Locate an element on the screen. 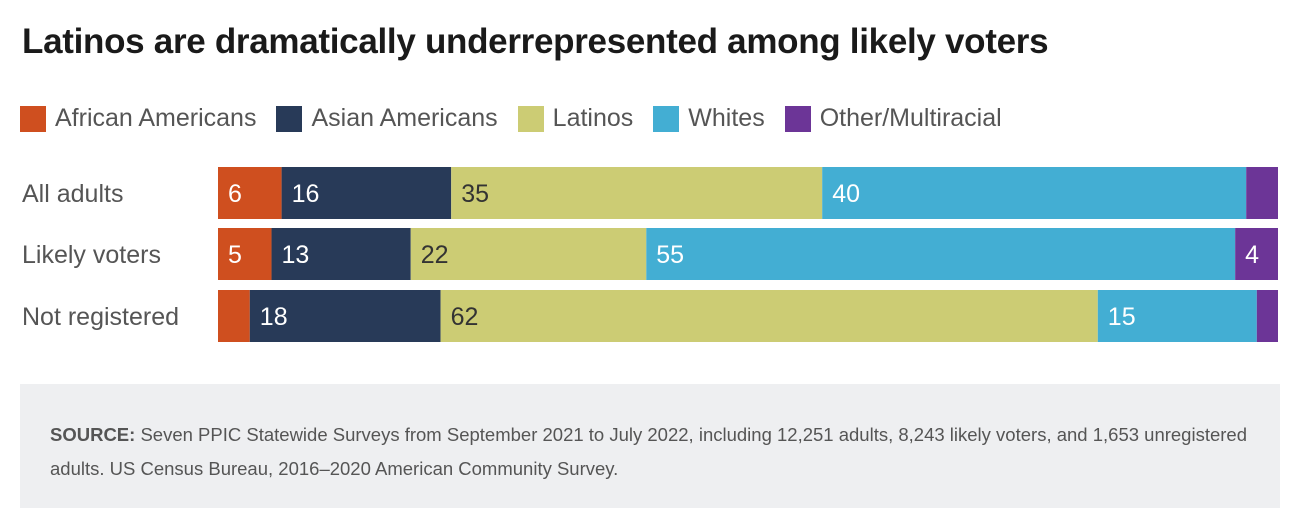  data-label: 22 is located at coordinates (435, 255).